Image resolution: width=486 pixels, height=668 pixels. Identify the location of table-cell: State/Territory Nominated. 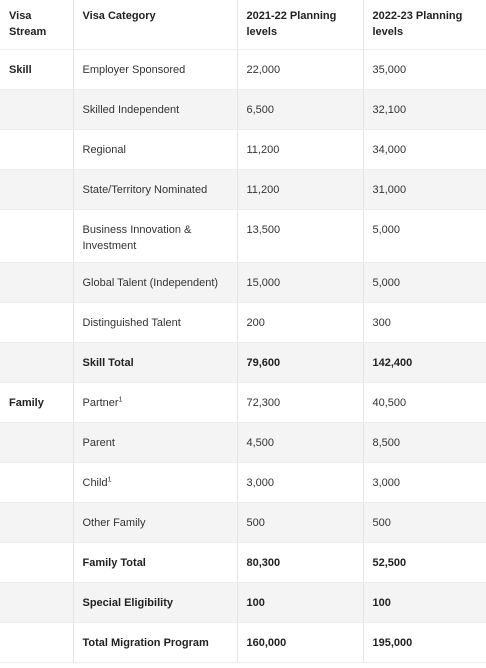
(154, 189).